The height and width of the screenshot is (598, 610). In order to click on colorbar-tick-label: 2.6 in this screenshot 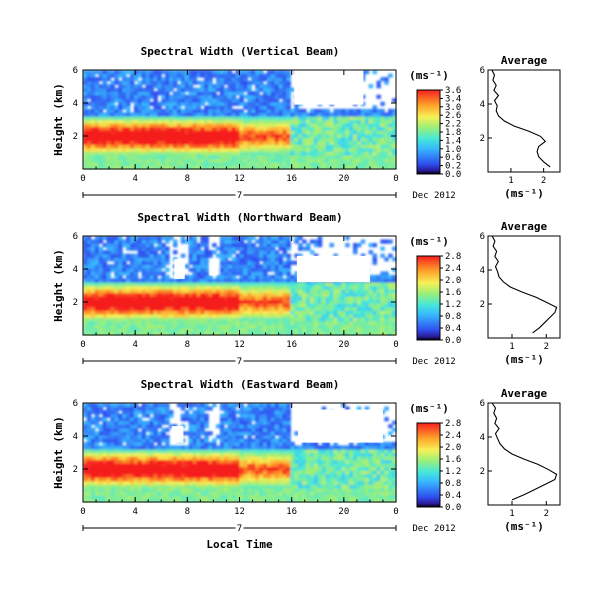, I will do `click(453, 116)`.